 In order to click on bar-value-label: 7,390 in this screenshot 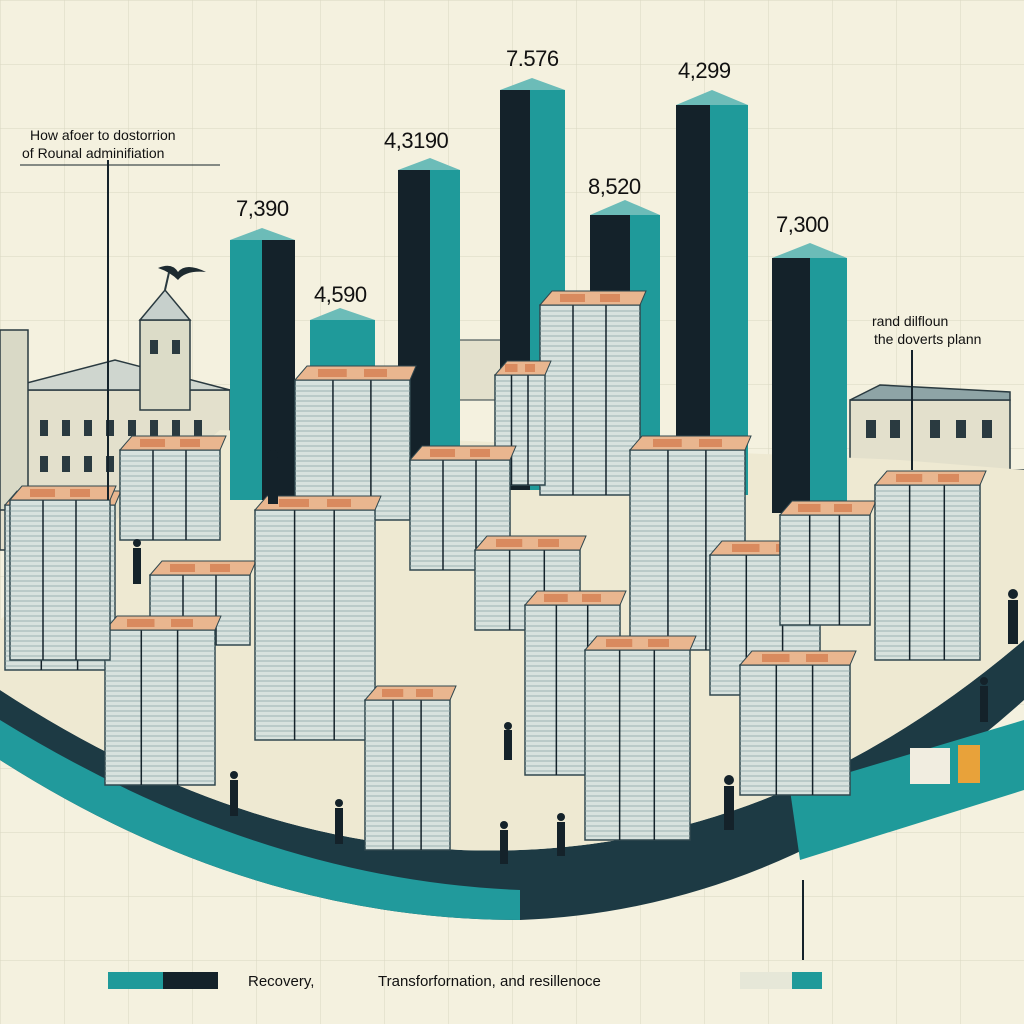, I will do `click(262, 208)`.